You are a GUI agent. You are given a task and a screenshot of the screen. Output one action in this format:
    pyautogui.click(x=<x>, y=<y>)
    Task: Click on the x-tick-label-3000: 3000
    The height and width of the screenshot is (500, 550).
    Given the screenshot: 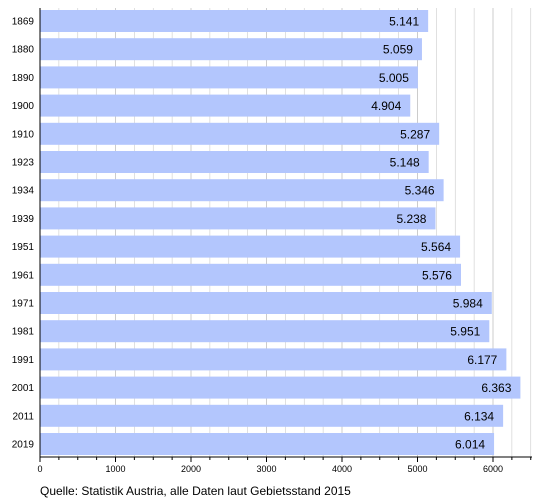 What is the action you would take?
    pyautogui.click(x=266, y=469)
    